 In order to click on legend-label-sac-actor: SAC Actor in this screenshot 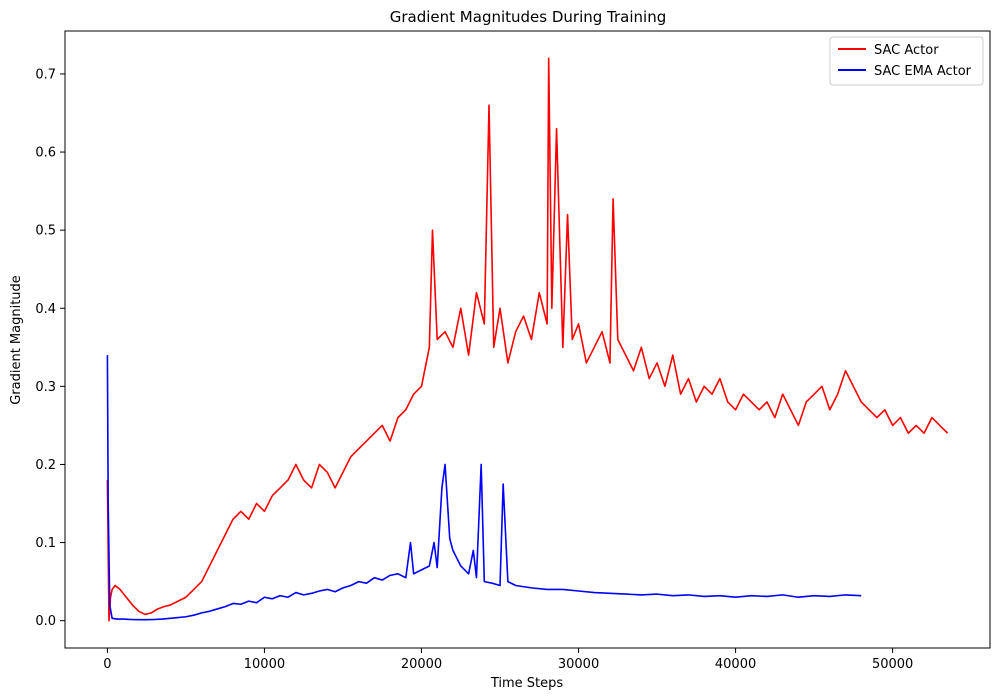, I will do `click(906, 50)`.